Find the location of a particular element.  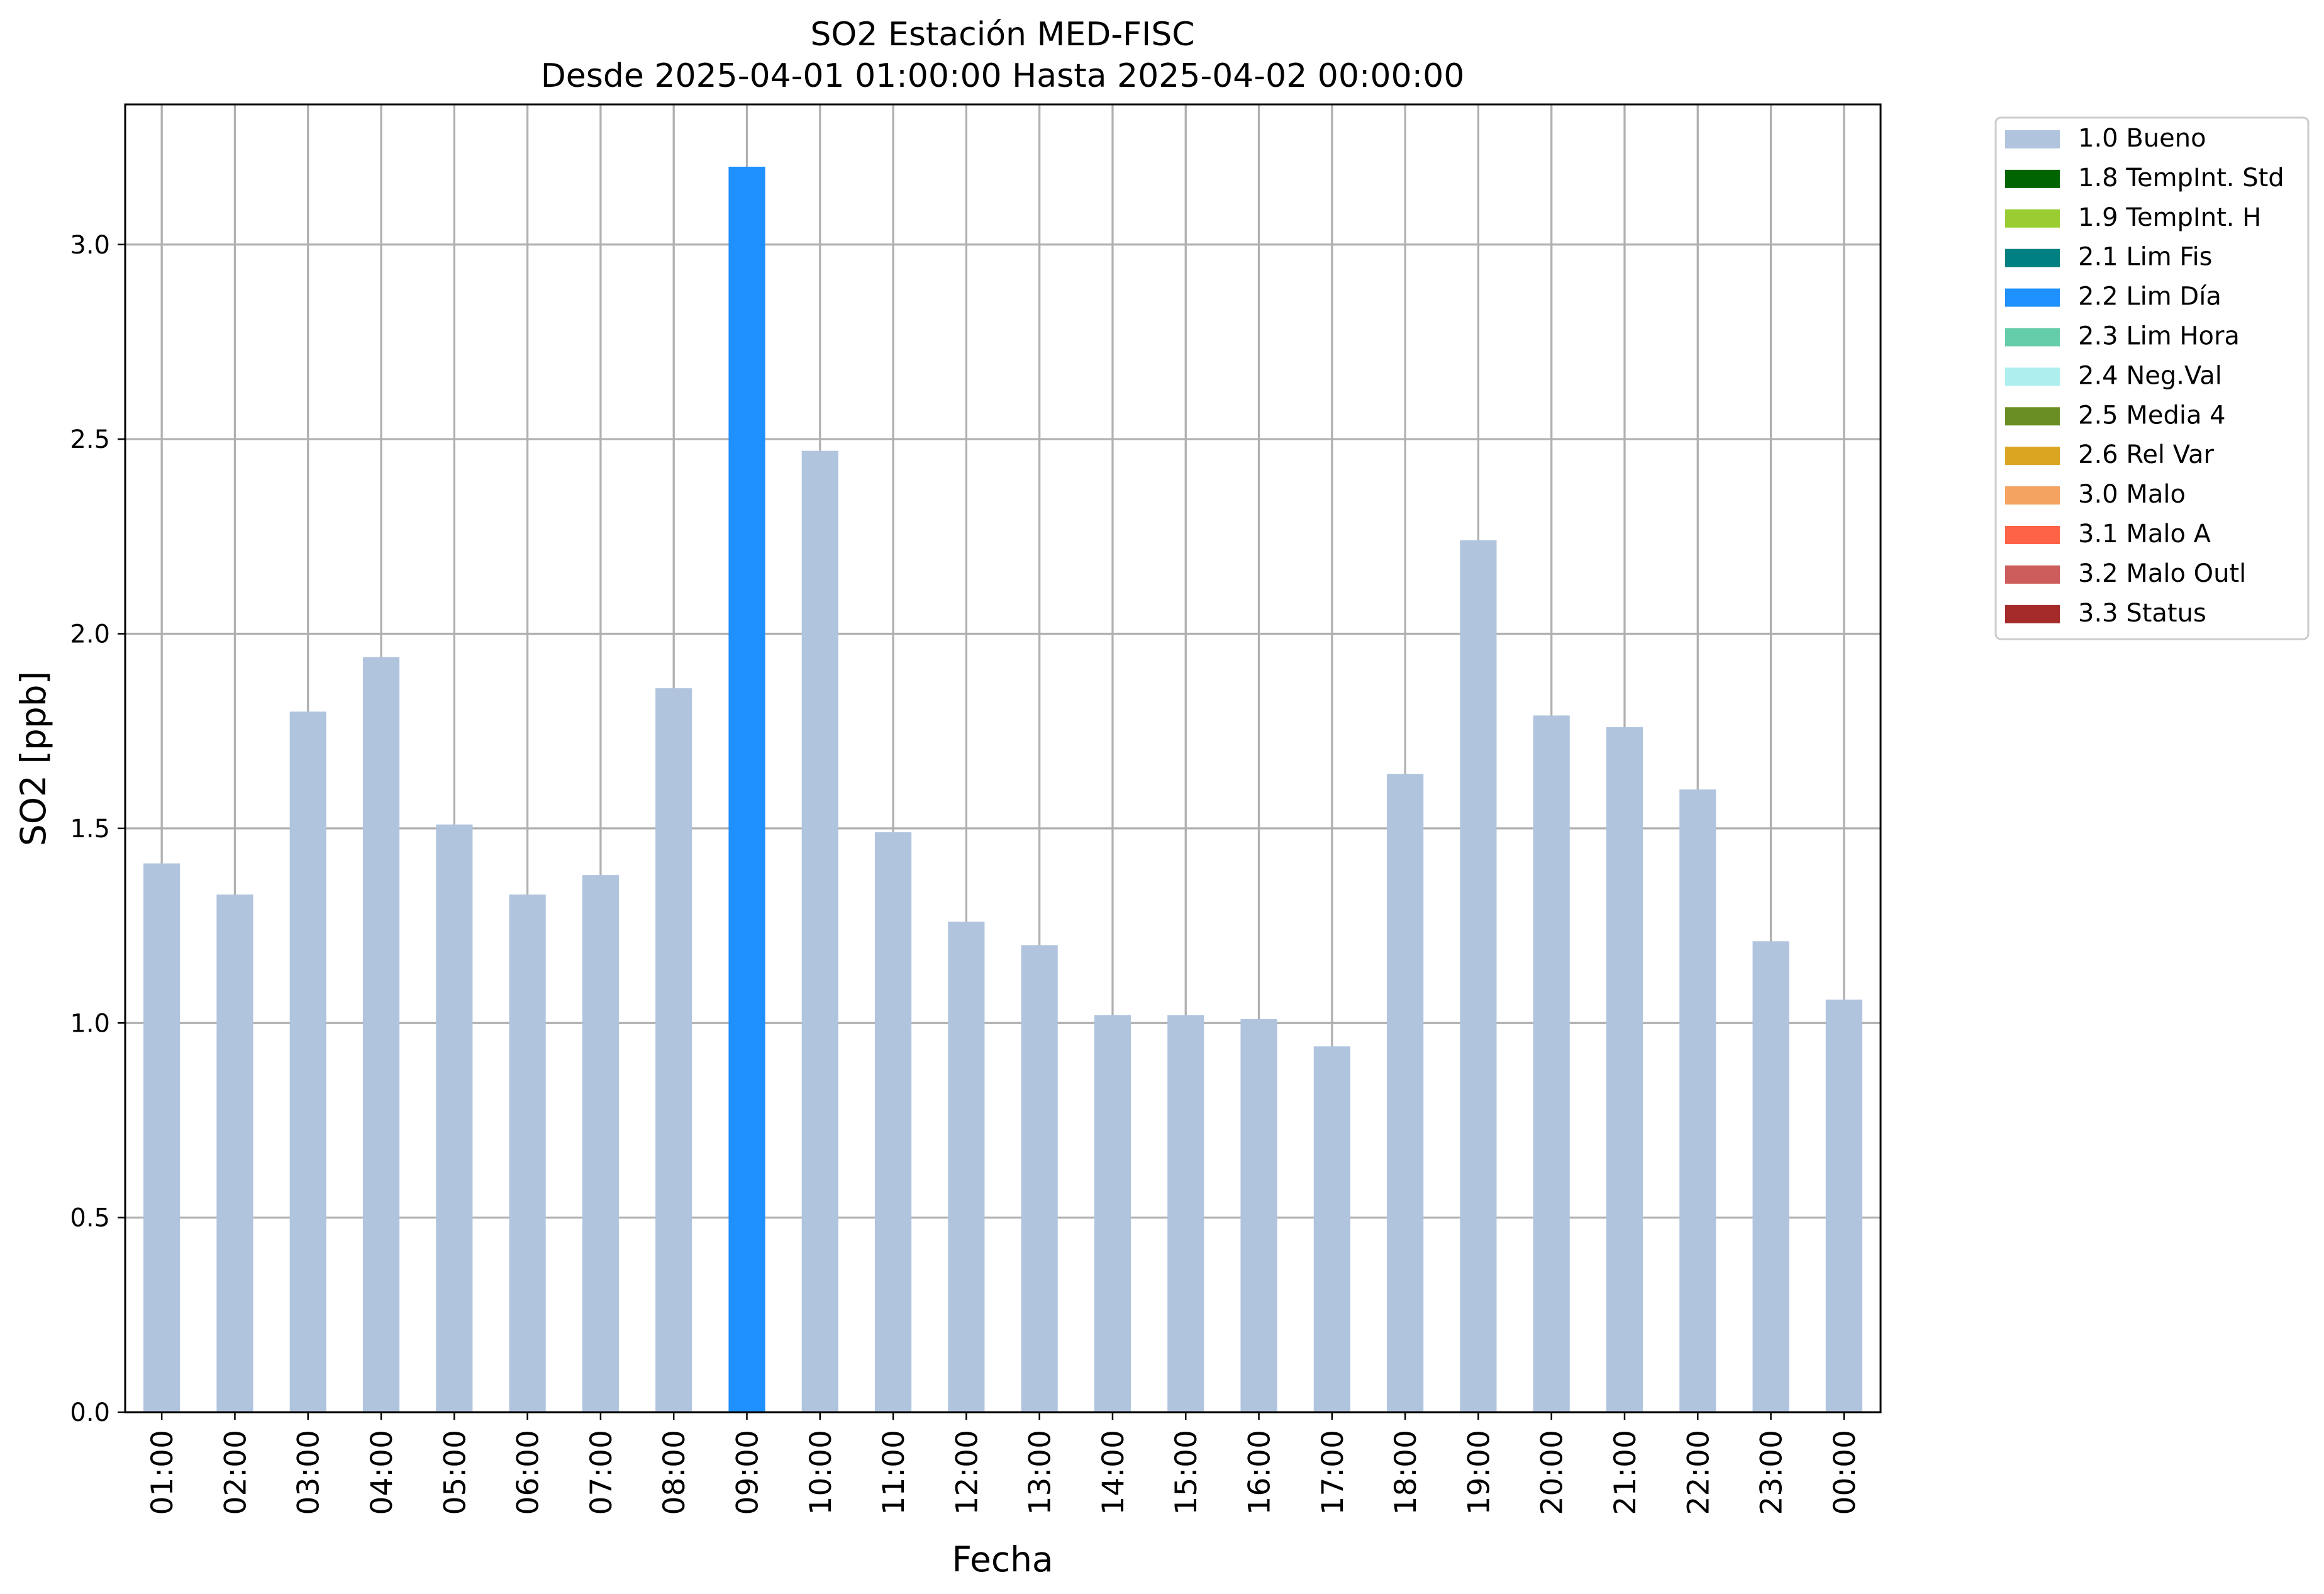

x-tick-label: 10:00 is located at coordinates (821, 1473).